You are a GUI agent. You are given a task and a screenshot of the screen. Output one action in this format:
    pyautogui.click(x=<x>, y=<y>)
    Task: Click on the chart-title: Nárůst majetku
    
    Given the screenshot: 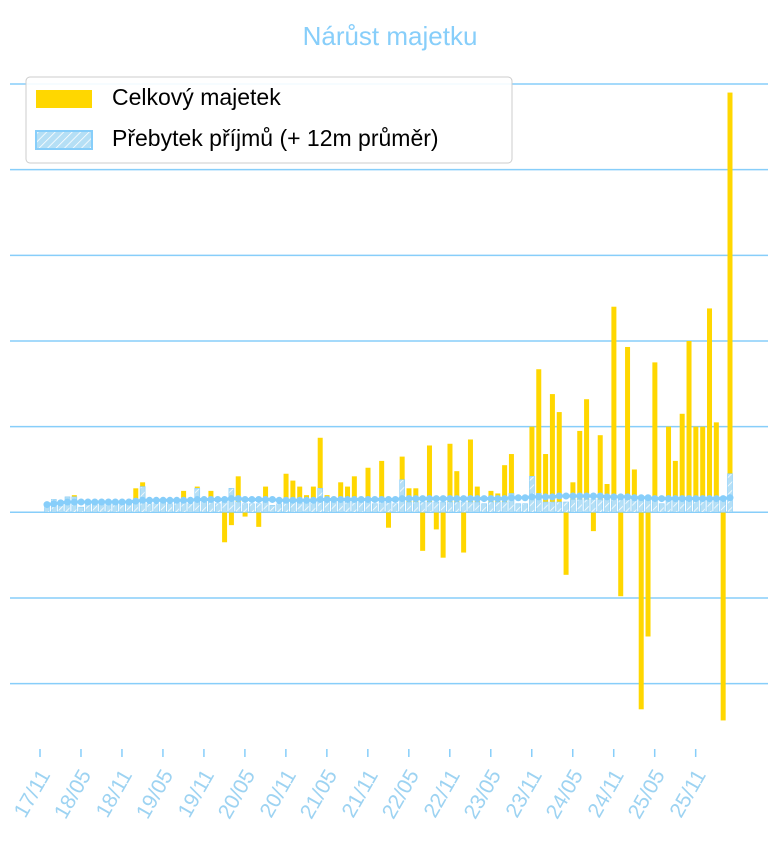 What is the action you would take?
    pyautogui.click(x=390, y=36)
    